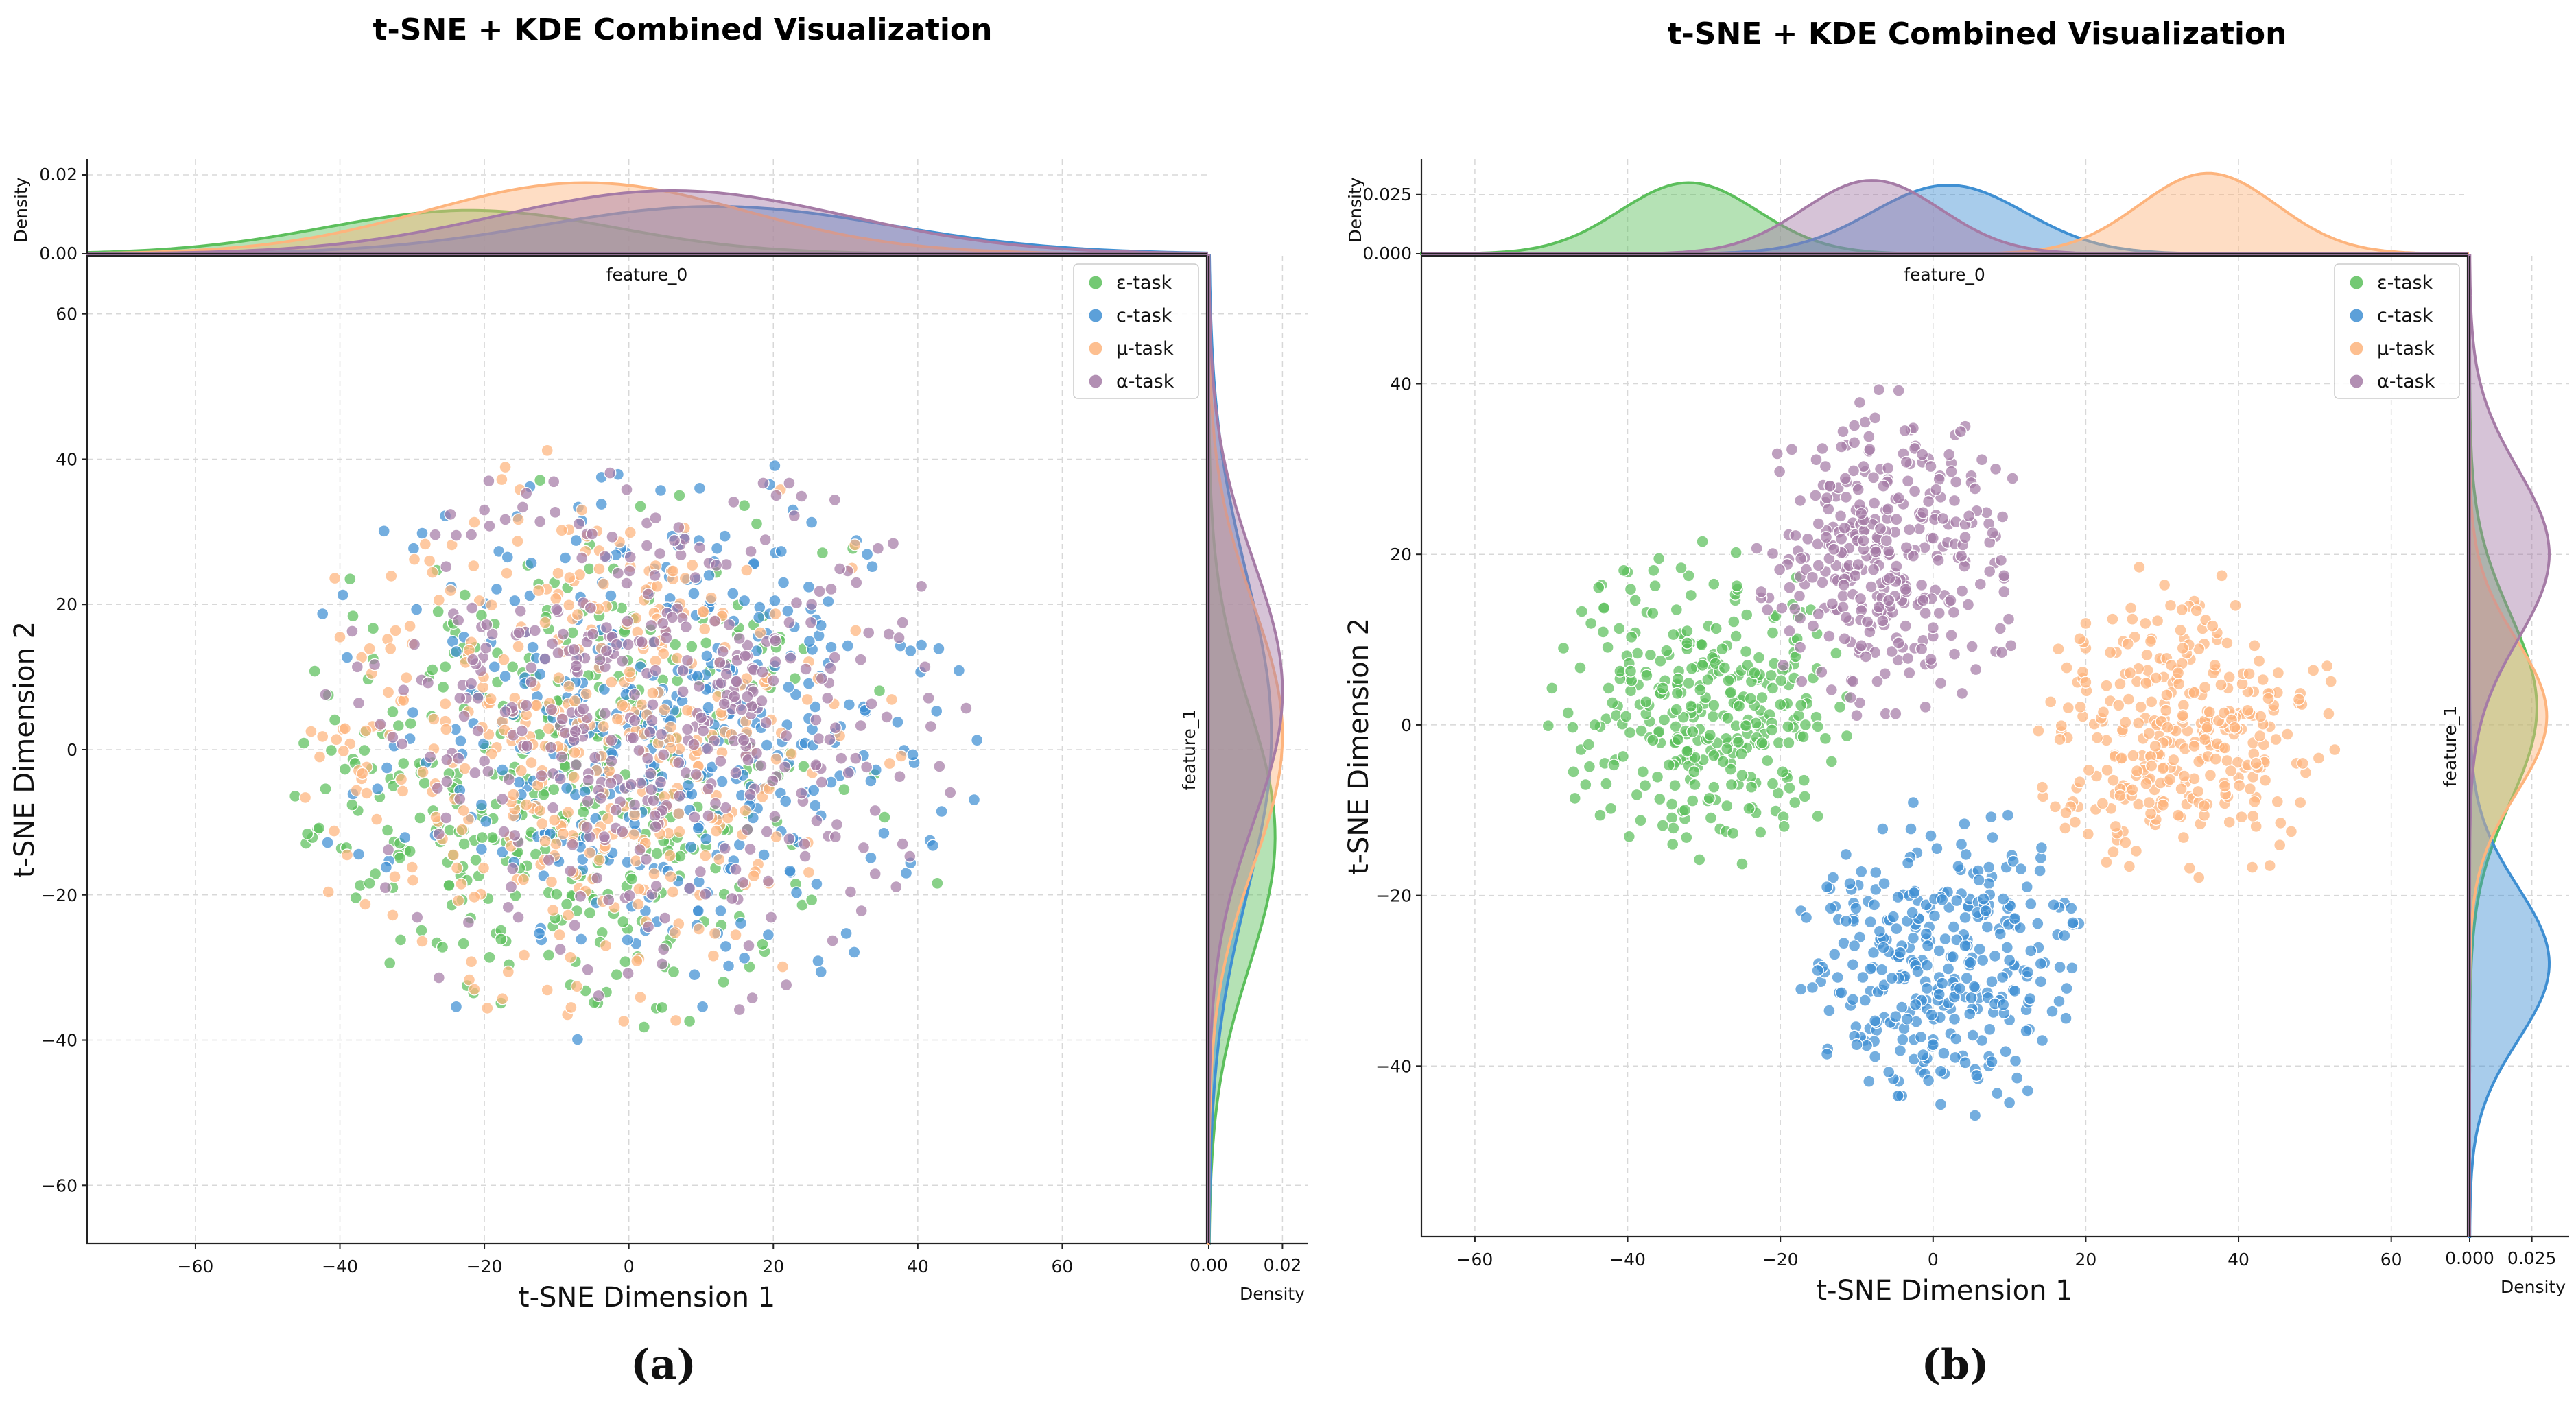 This screenshot has height=1406, width=2576. I want to click on panel-label: (b), so click(1955, 1365).